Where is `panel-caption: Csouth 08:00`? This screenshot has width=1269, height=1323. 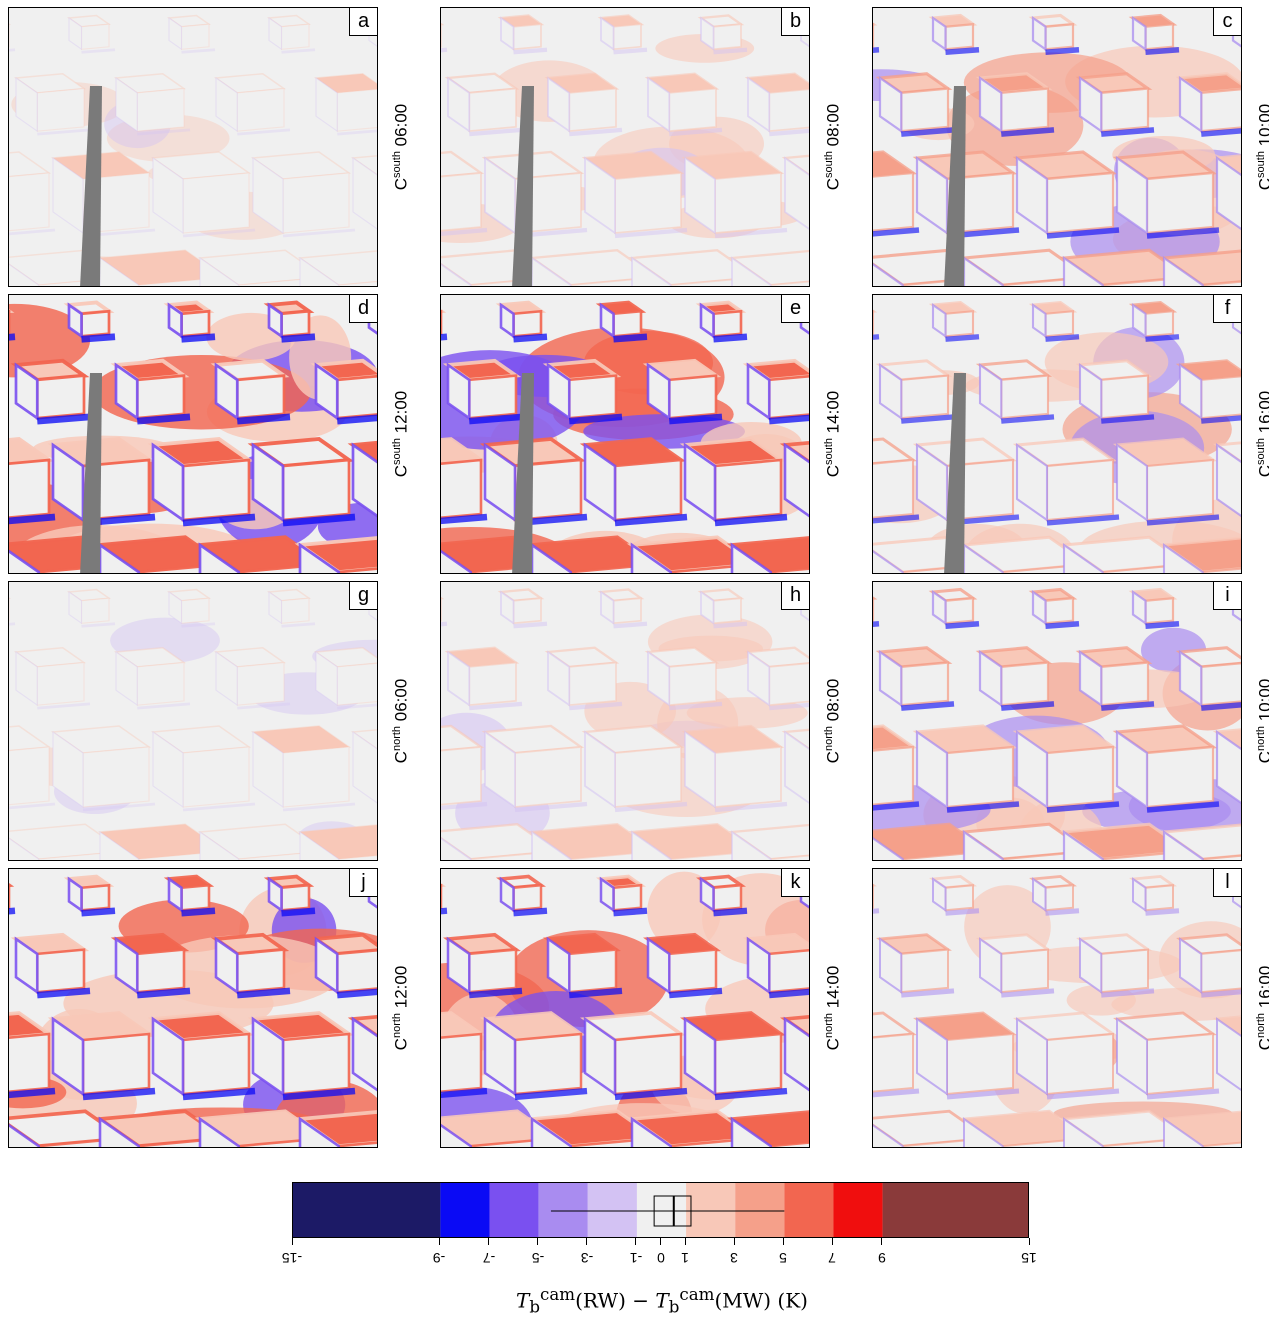
panel-caption: Csouth 08:00 is located at coordinates (830, 147).